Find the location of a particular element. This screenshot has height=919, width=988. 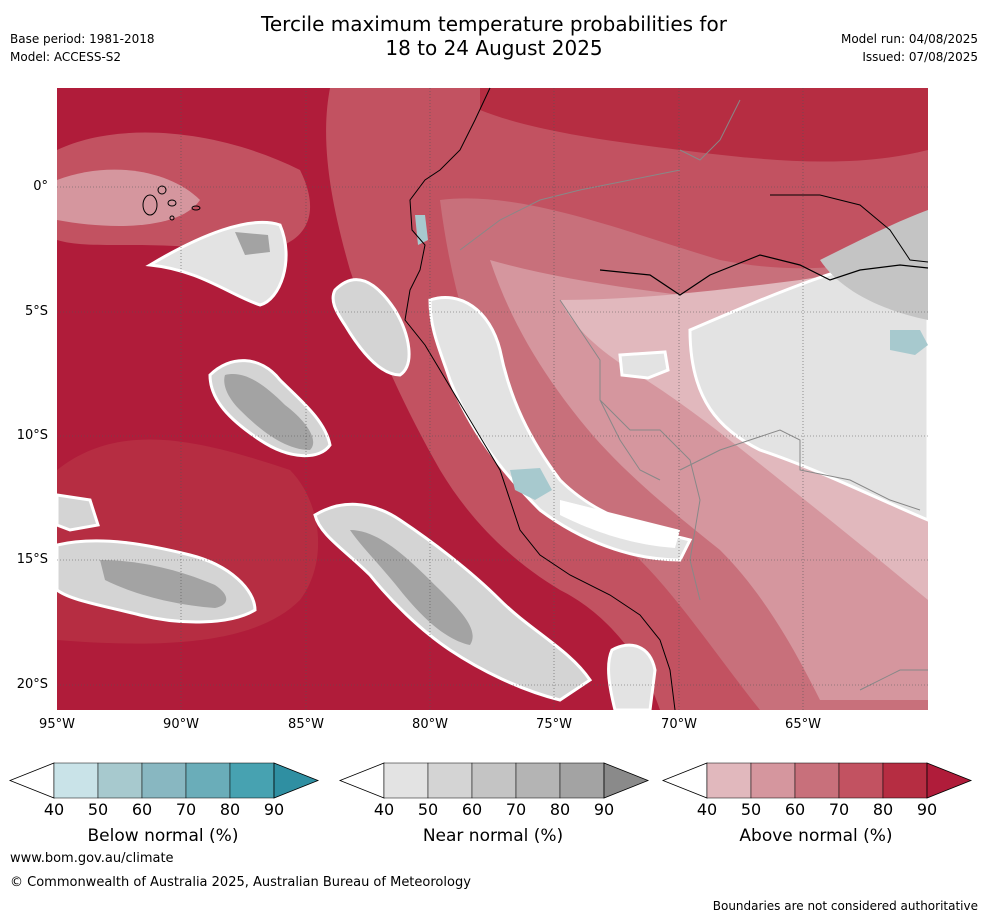

meta-right: Model run: 04/08/2025 Issued: 07/08/2025 is located at coordinates (909, 48).